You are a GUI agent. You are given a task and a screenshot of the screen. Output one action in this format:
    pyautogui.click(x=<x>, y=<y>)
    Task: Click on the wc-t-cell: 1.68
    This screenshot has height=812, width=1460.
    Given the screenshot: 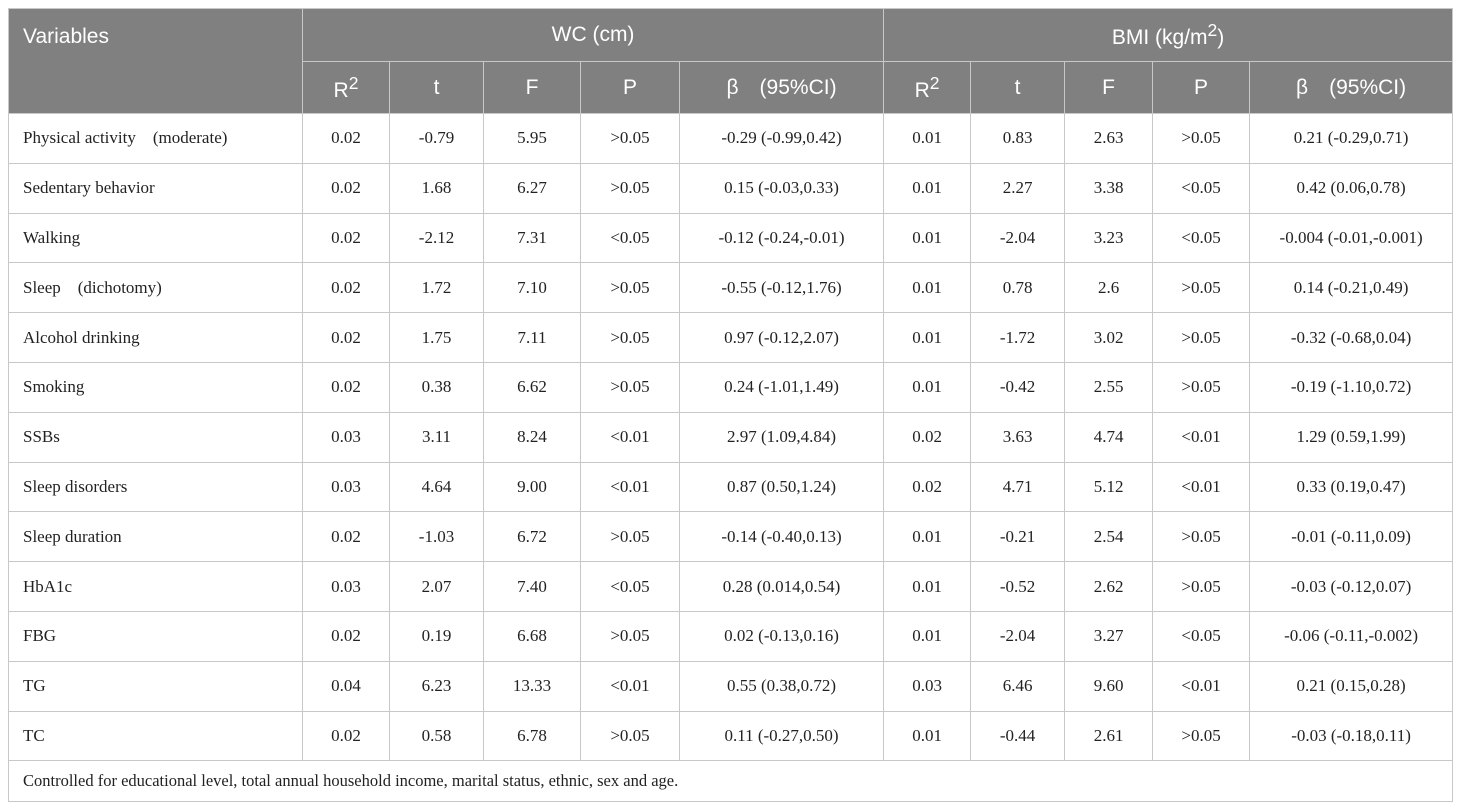 What is the action you would take?
    pyautogui.click(x=436, y=188)
    